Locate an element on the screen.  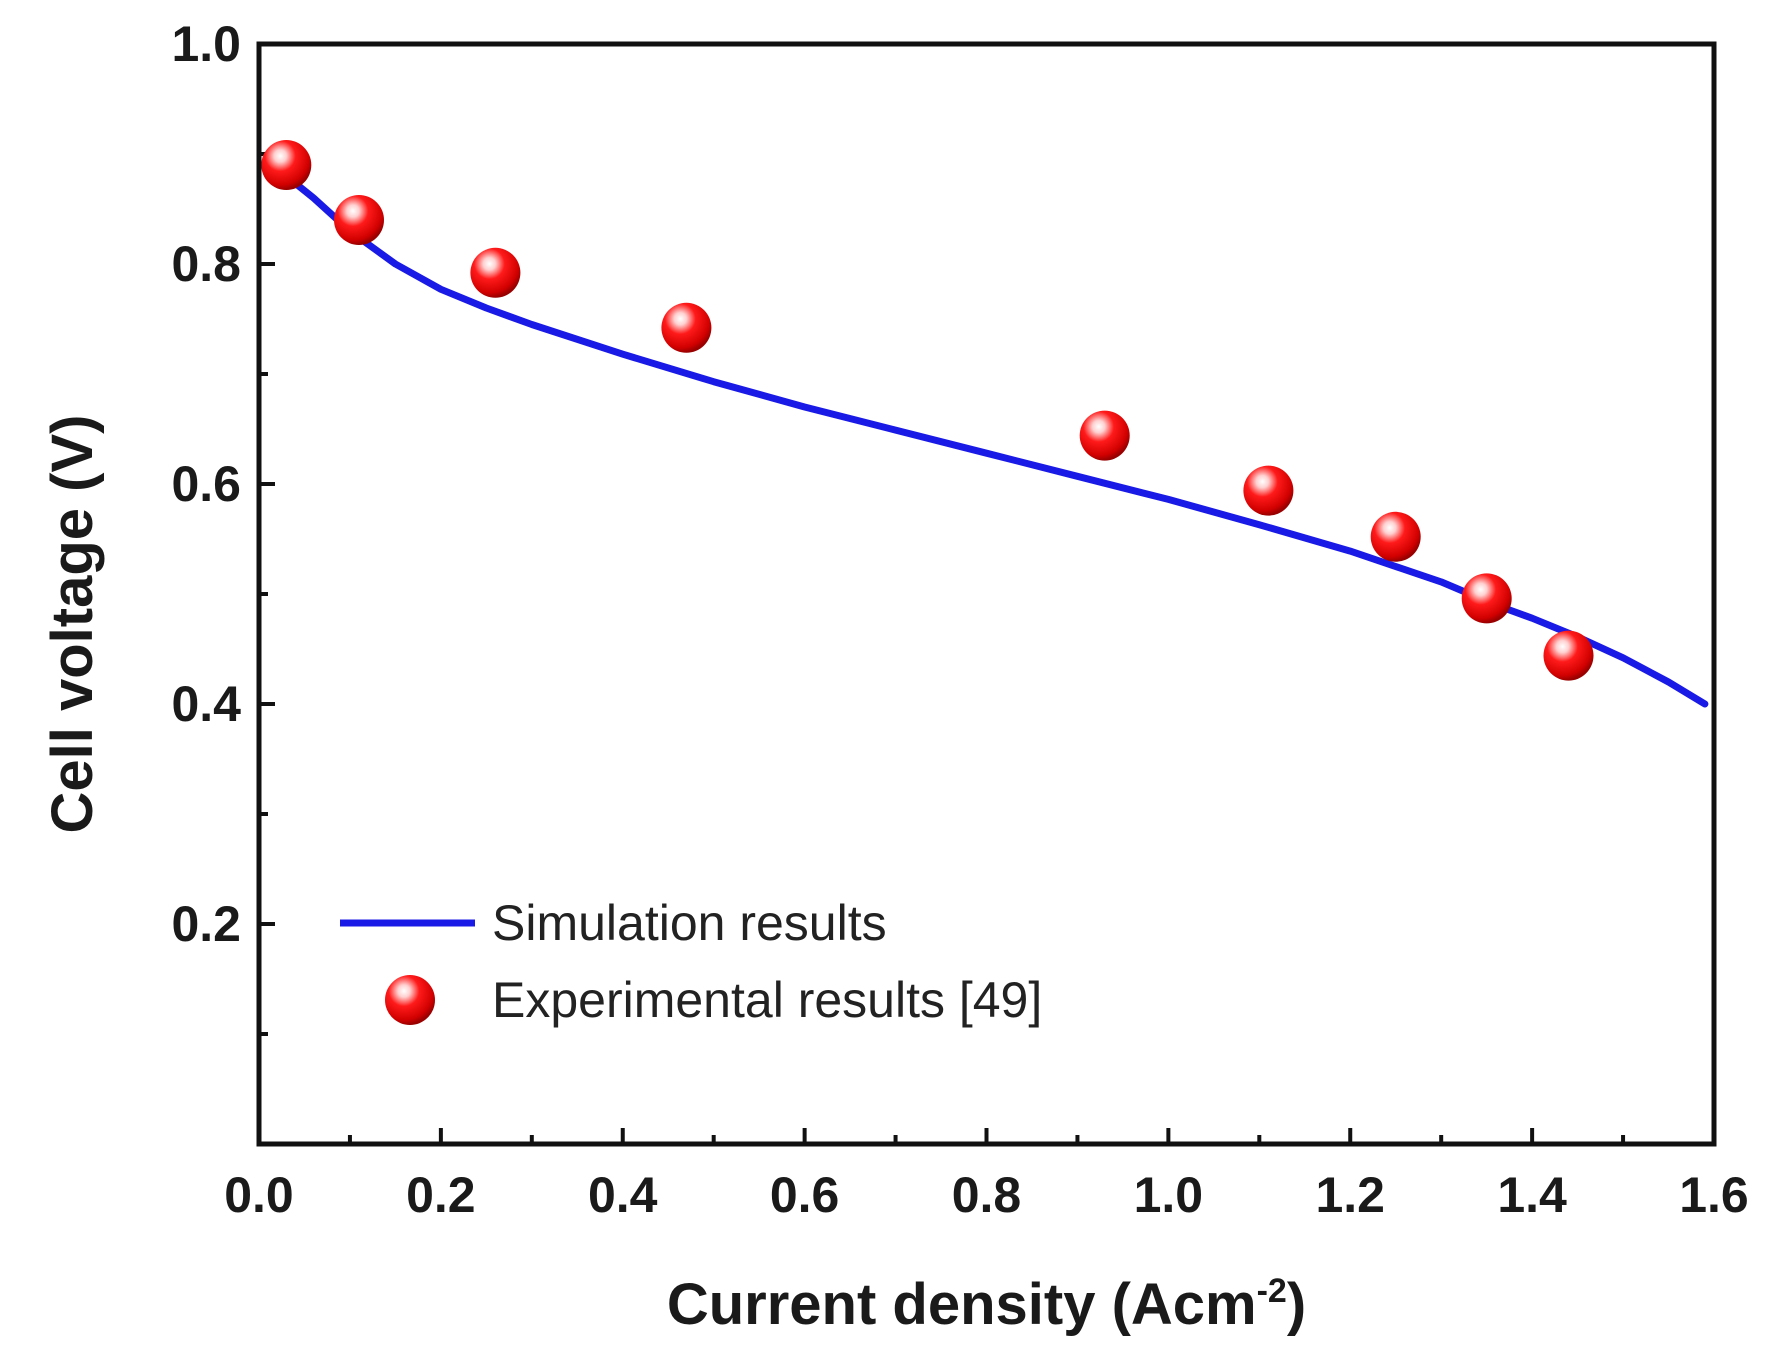
x-tick-label: 1.0 is located at coordinates (1169, 1195).